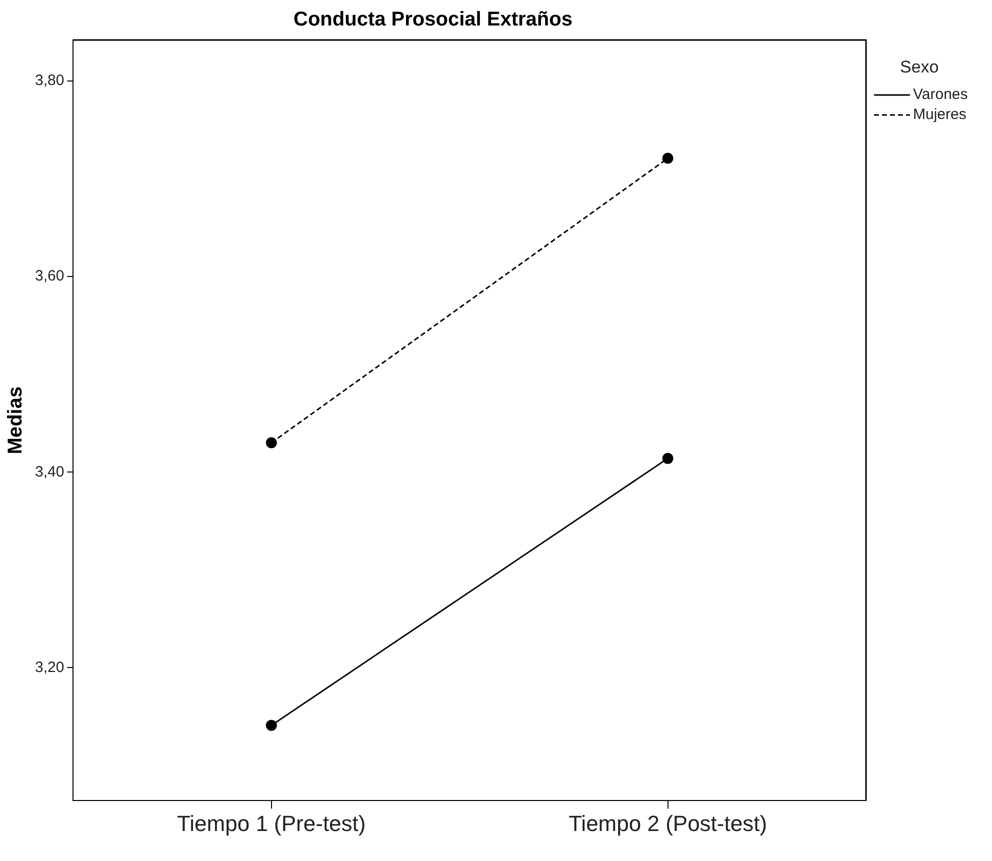  What do you see at coordinates (49, 667) in the screenshot?
I see `y-tick-label: 3,20` at bounding box center [49, 667].